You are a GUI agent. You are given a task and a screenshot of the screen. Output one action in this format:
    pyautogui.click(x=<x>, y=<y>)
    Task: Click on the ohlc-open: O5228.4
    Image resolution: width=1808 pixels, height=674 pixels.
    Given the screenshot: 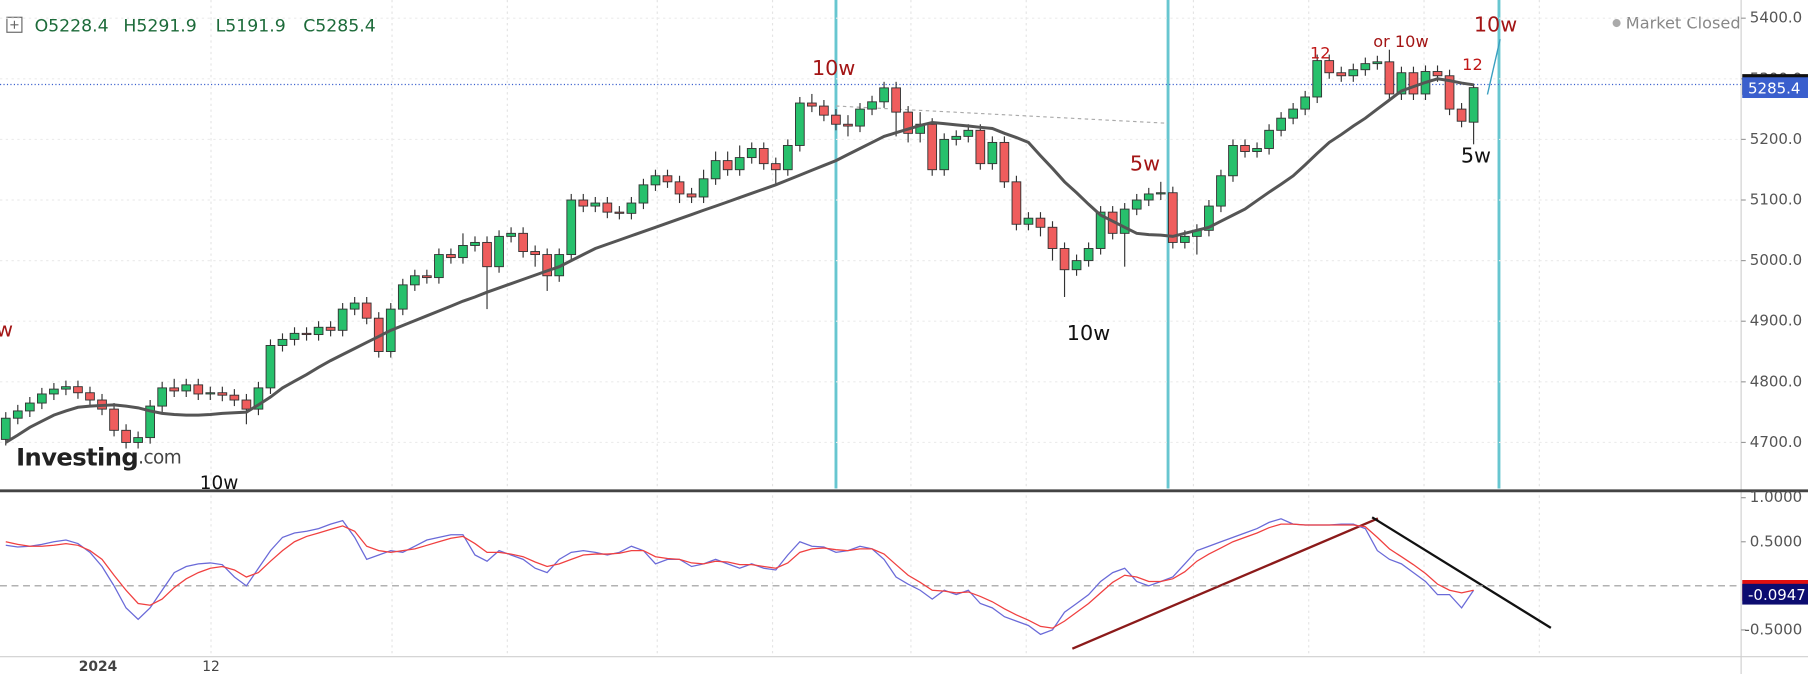 What is the action you would take?
    pyautogui.click(x=72, y=27)
    